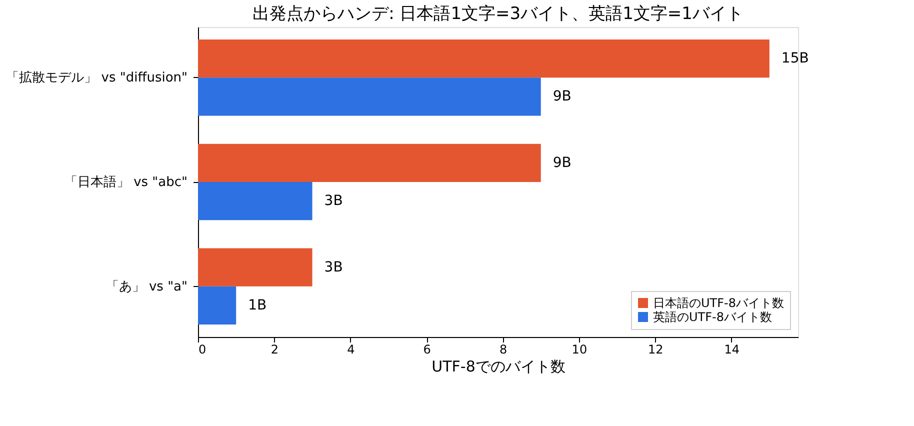  I want to click on data-label: 1B, so click(257, 305).